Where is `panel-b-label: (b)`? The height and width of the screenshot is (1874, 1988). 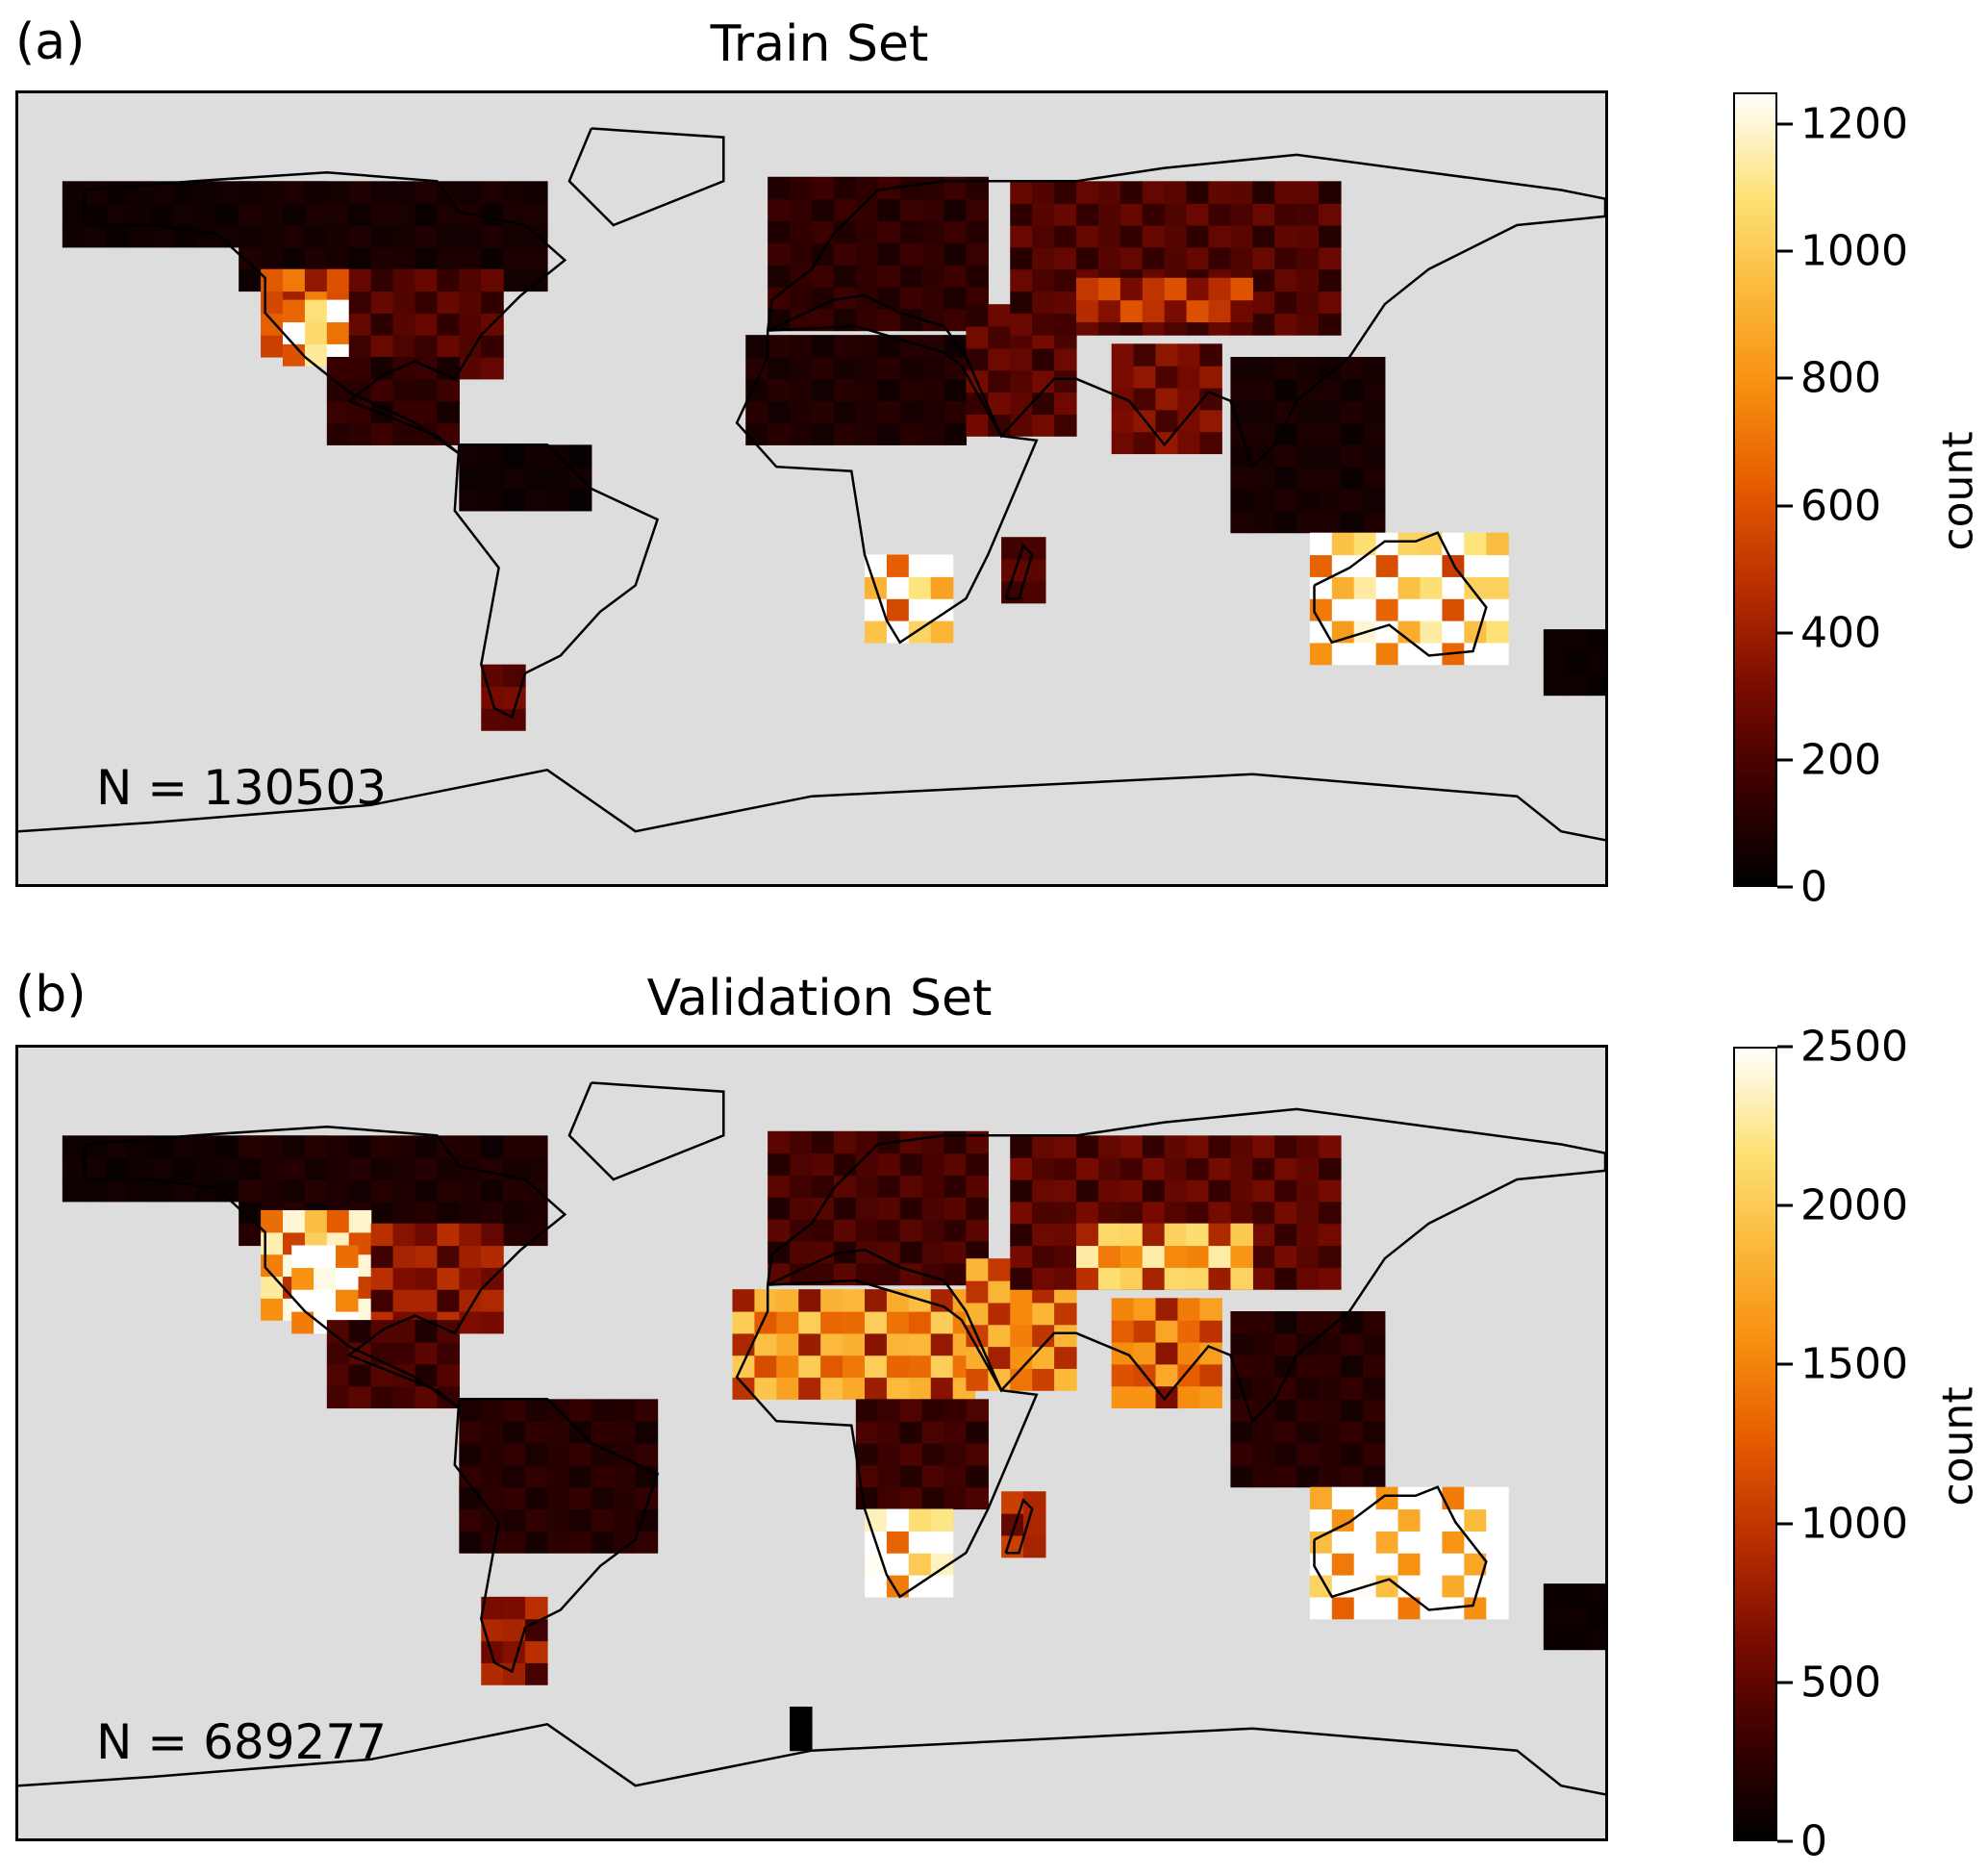 panel-b-label: (b) is located at coordinates (51, 995).